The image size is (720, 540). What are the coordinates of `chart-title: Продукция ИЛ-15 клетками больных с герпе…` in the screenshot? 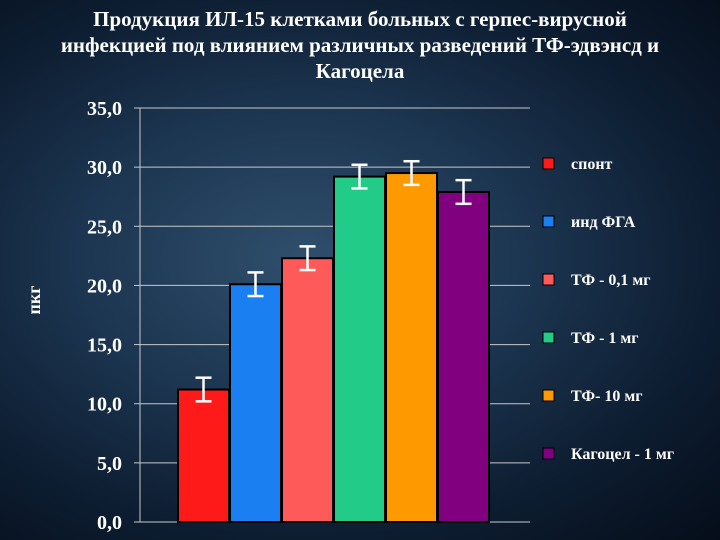 It's located at (360, 45).